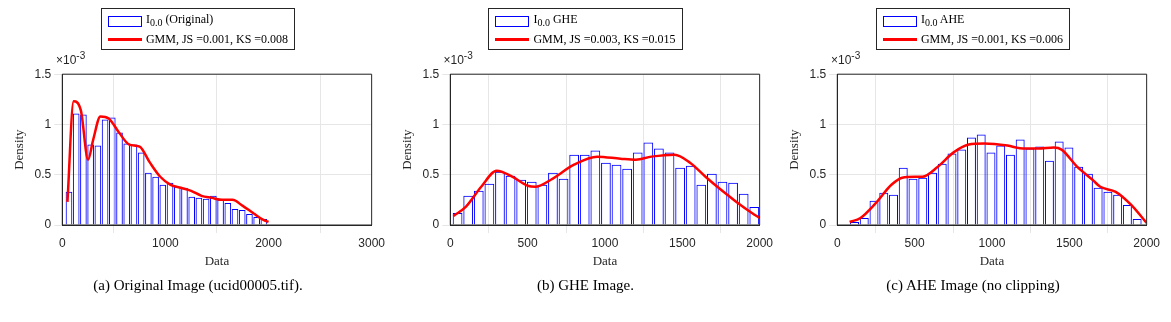  I want to click on legend-label: I$_{0.0}$ AHE, so click(942, 21).